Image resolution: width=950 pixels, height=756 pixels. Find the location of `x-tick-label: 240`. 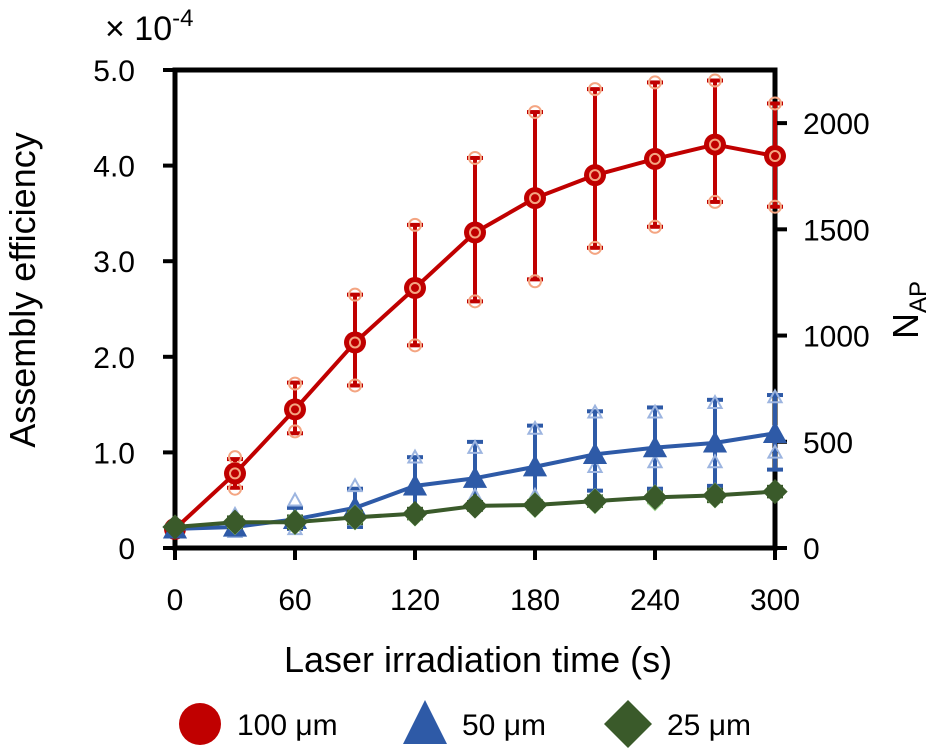

x-tick-label: 240 is located at coordinates (655, 600).